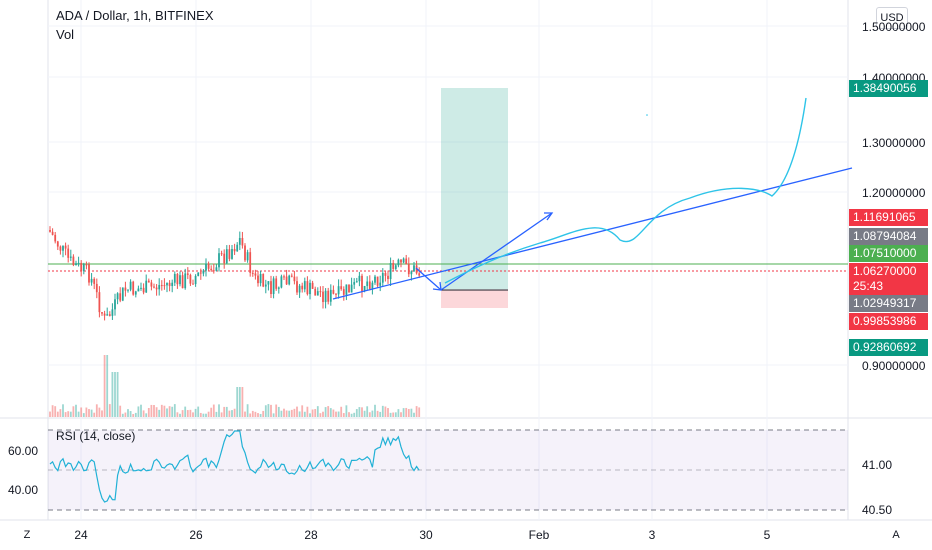 The image size is (932, 550). I want to click on rsi-right-tick-1: 41.00, so click(877, 465).